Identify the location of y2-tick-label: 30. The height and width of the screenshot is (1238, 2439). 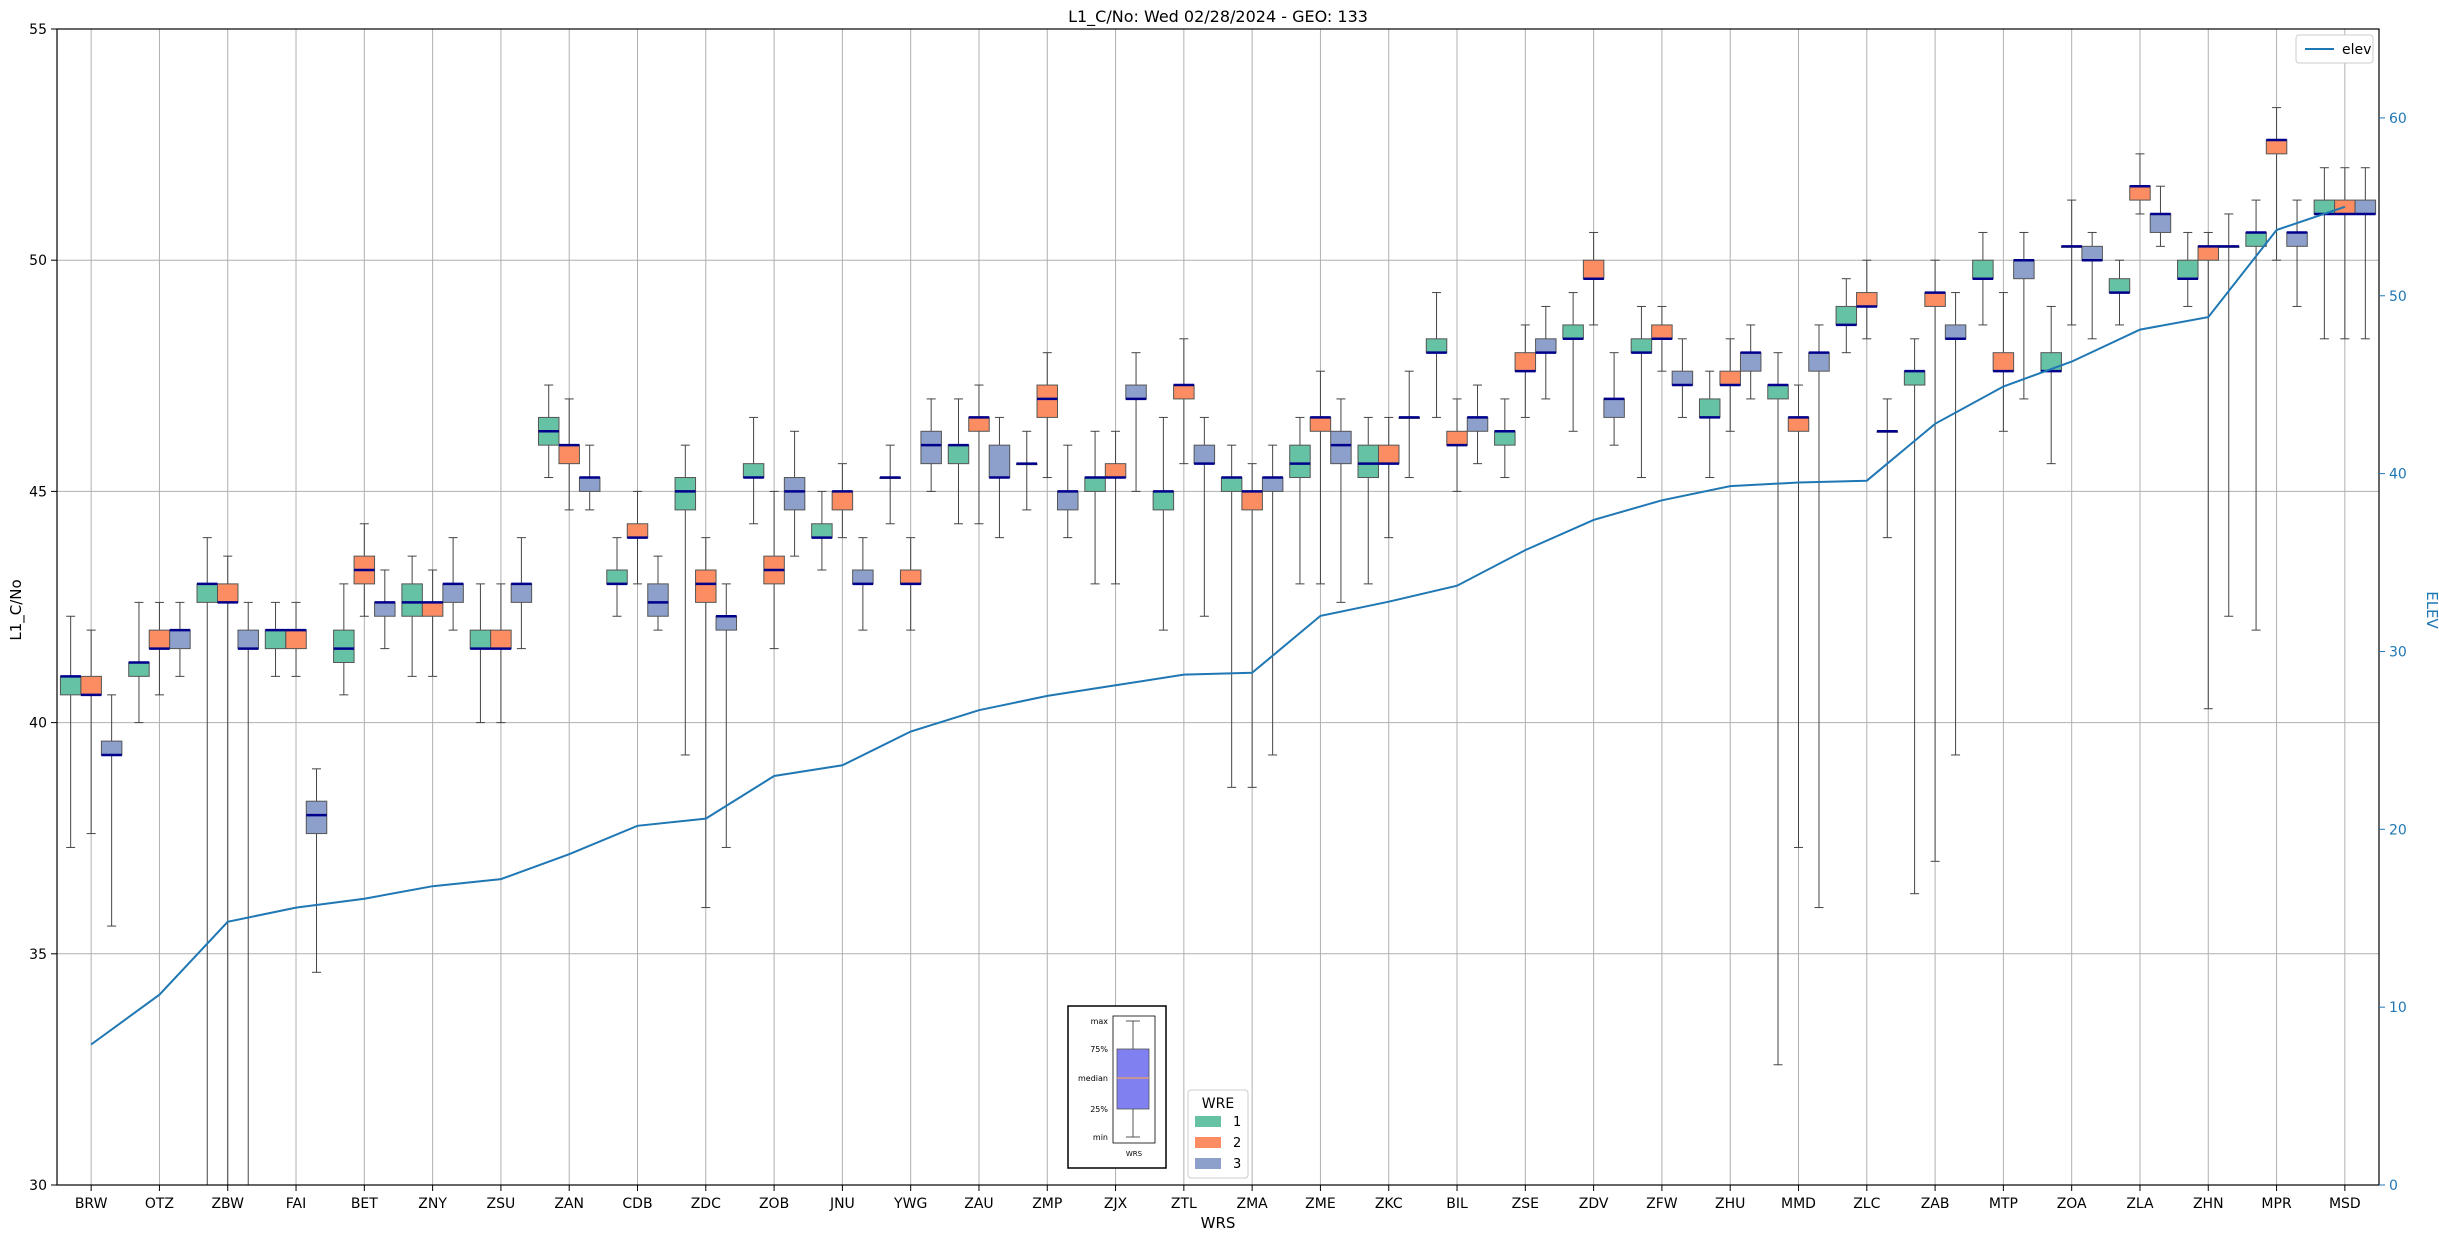
(2398, 652).